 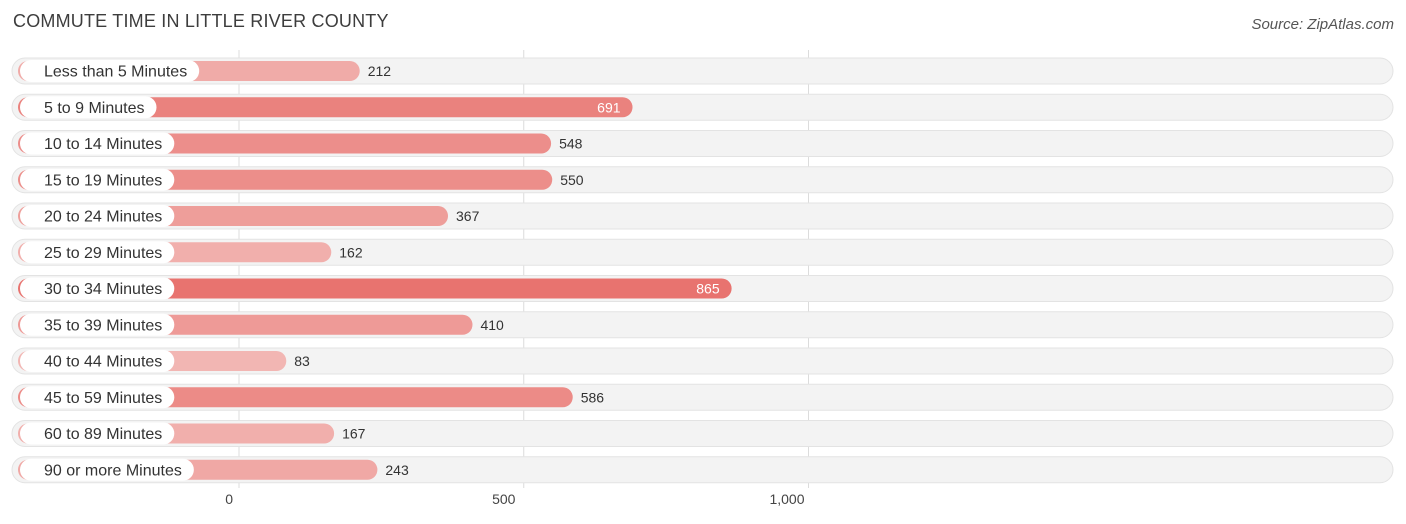 I want to click on value-label: 586, so click(x=593, y=397).